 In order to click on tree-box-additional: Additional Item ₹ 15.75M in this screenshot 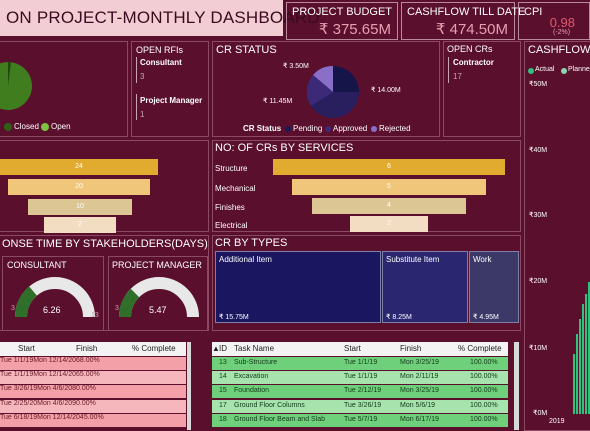, I will do `click(298, 287)`.